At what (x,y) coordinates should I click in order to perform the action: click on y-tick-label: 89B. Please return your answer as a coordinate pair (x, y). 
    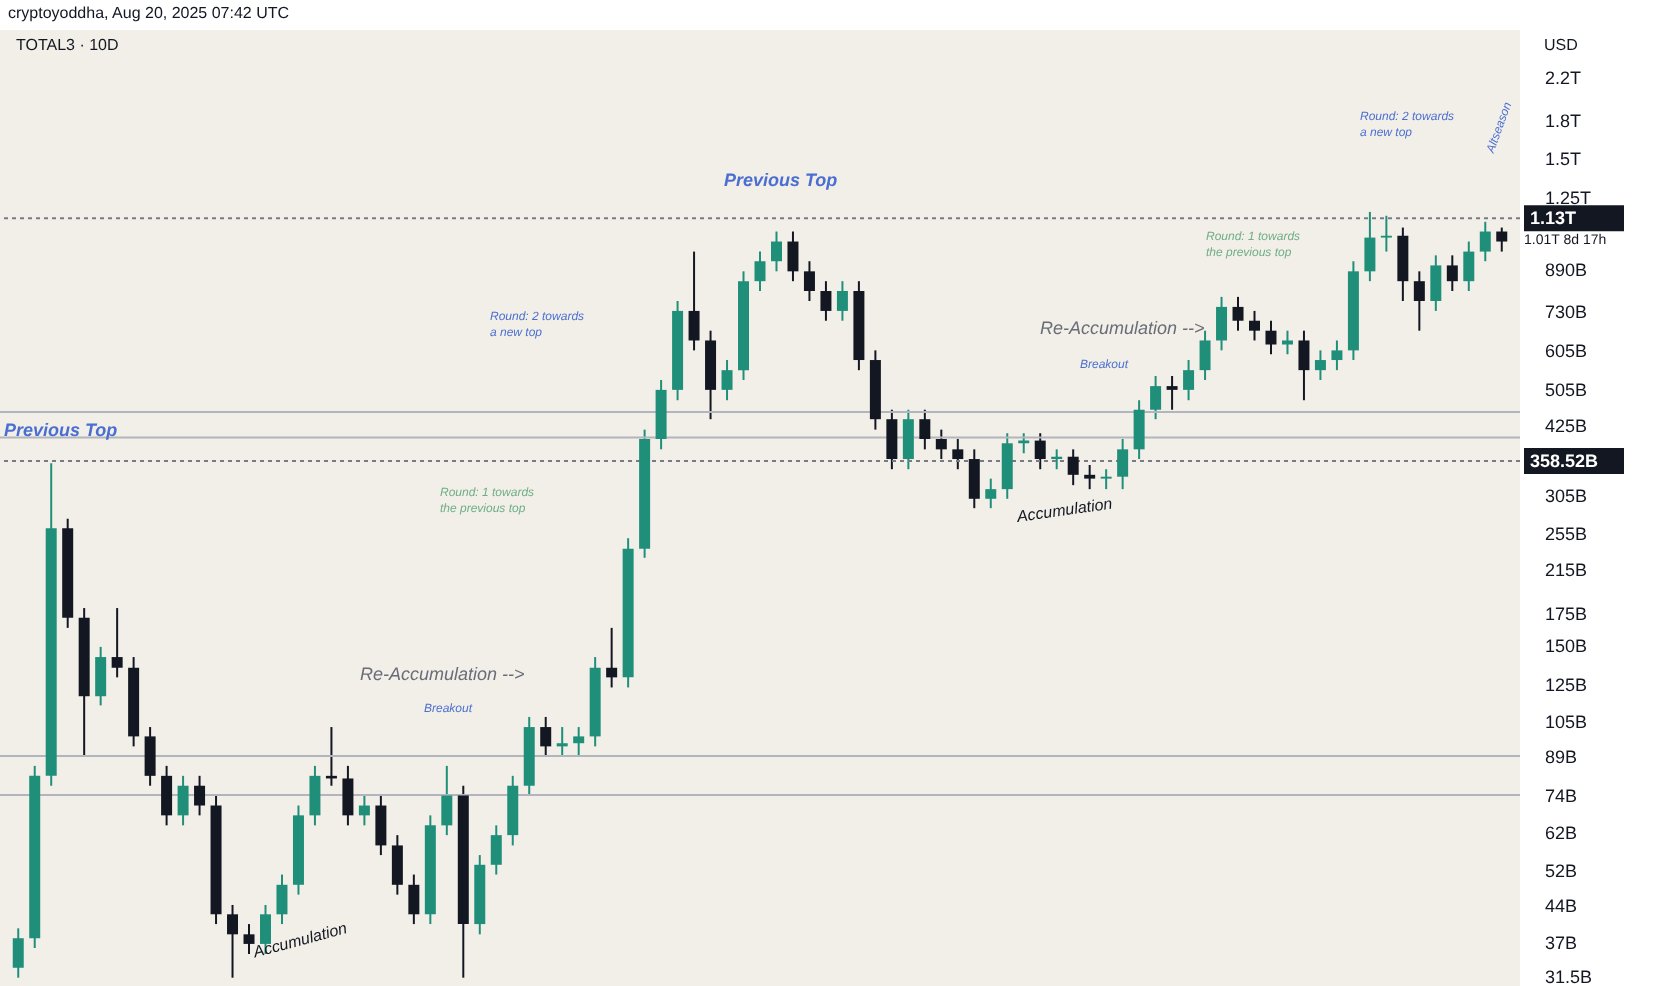
    Looking at the image, I should click on (1561, 756).